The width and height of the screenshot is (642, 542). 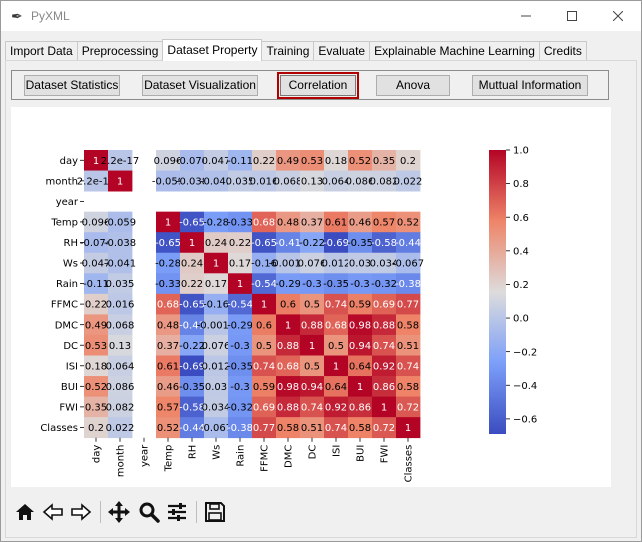 I want to click on back-button, so click(x=53, y=512).